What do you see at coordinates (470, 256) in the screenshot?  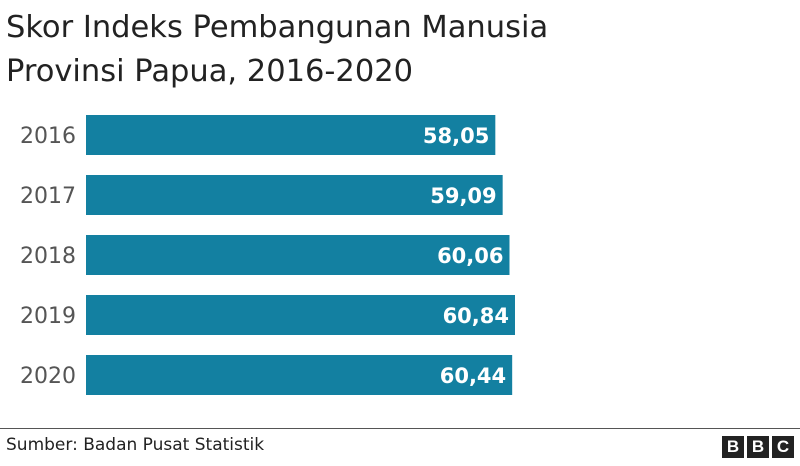 I see `value-label-2018: 60,06` at bounding box center [470, 256].